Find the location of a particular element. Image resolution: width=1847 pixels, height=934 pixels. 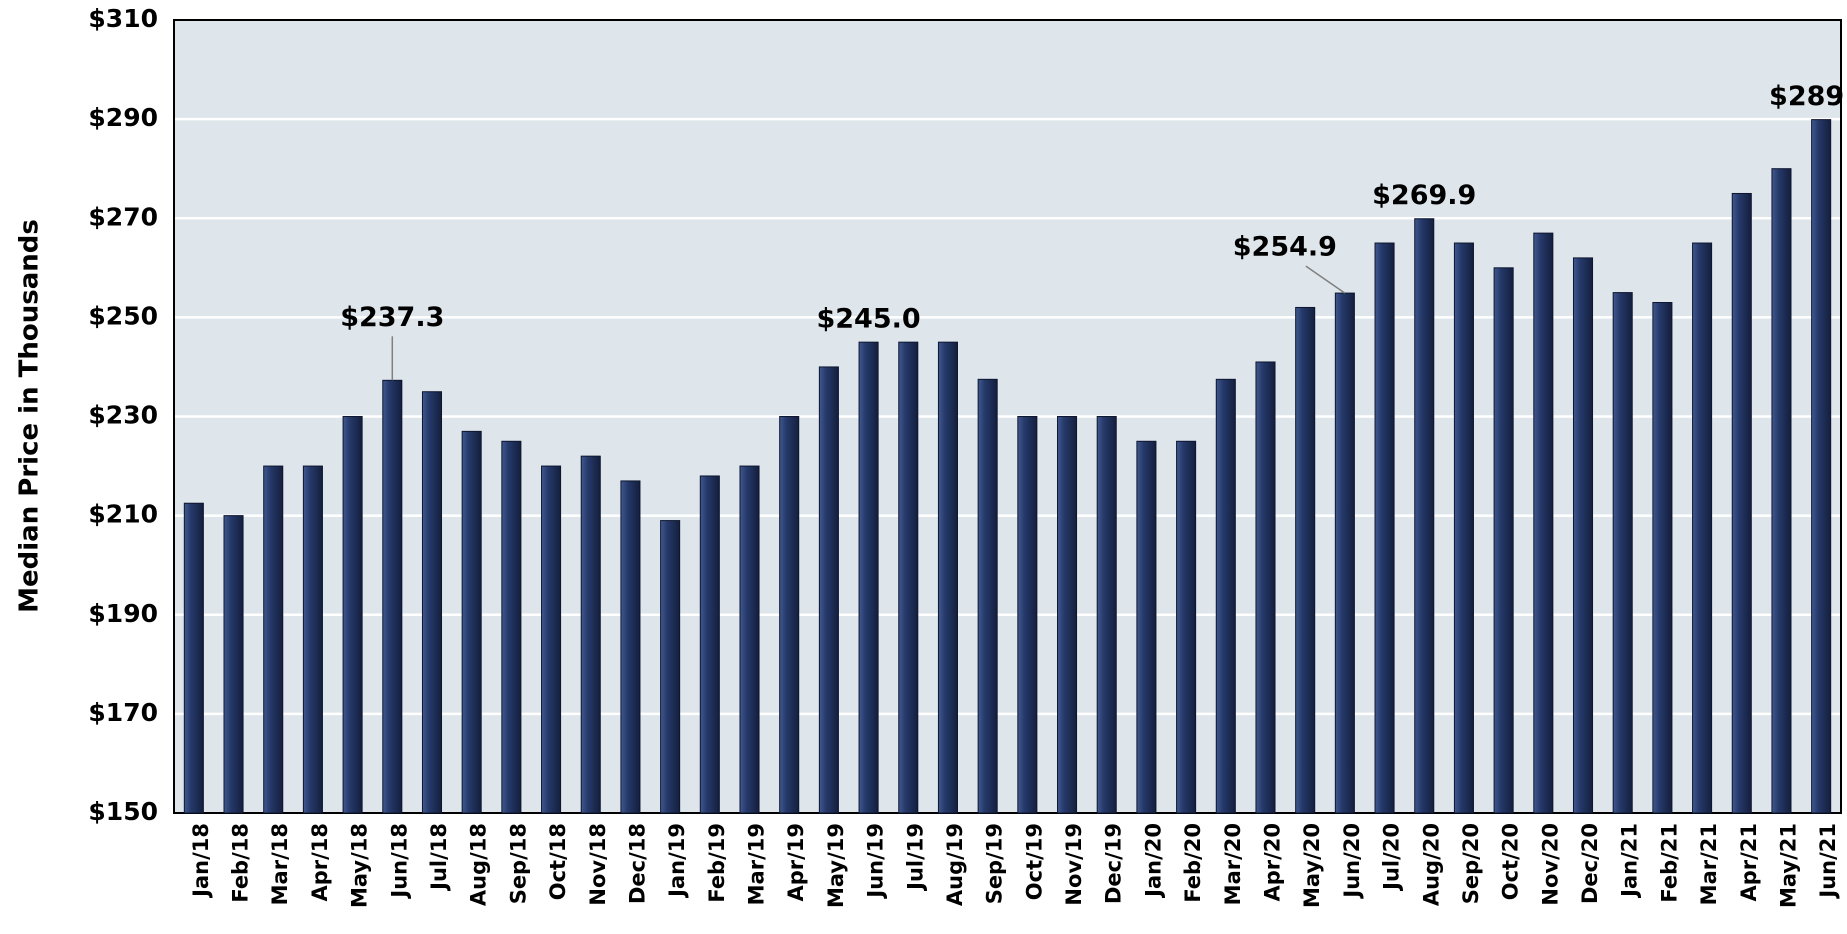

x-tick-label: May/20 is located at coordinates (1312, 865).